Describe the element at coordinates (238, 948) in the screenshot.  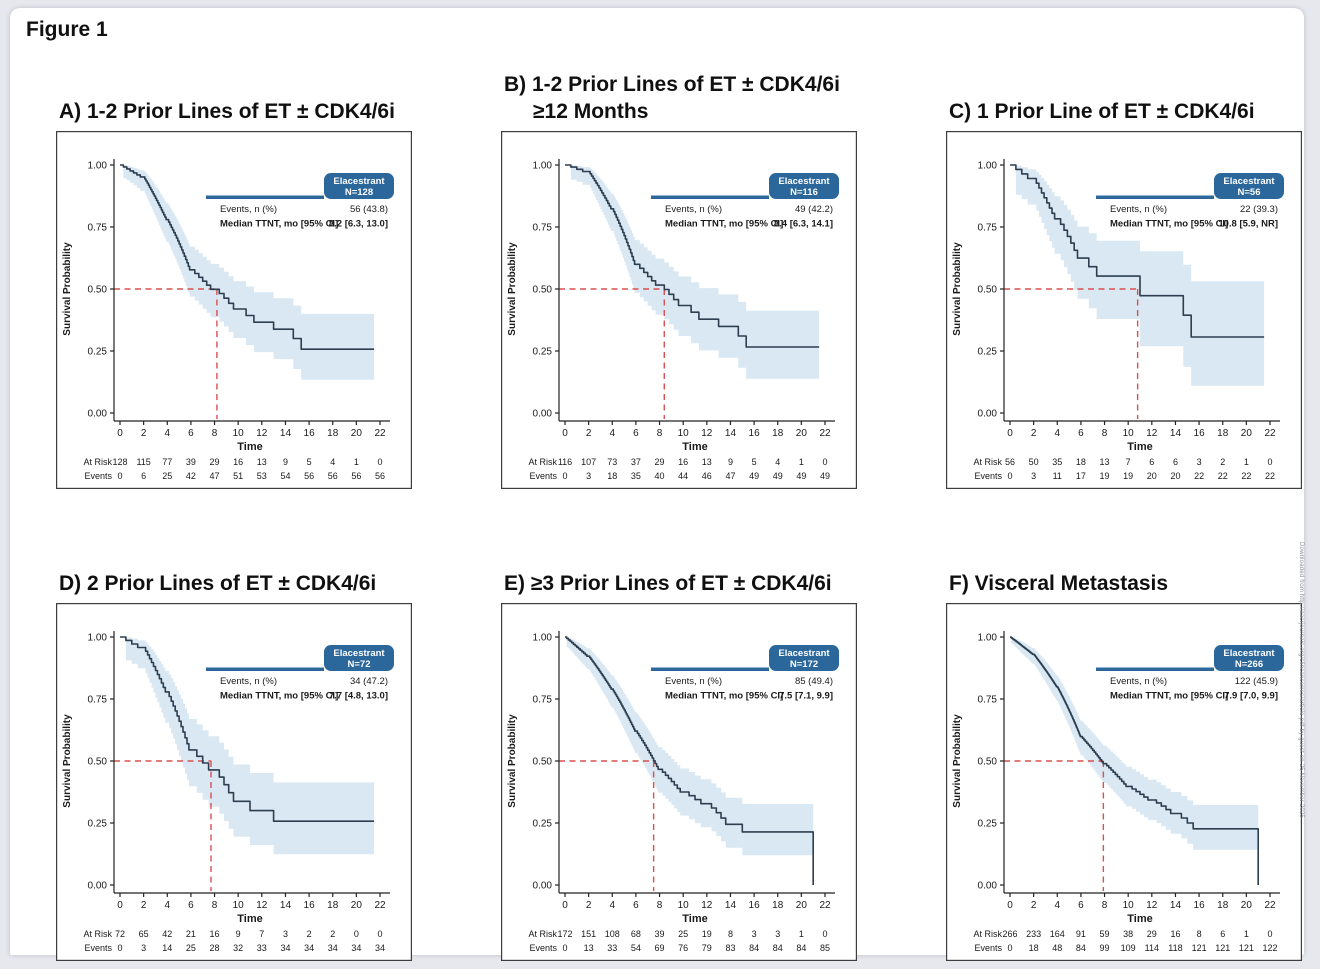
I see `svg-text: 32` at that location.